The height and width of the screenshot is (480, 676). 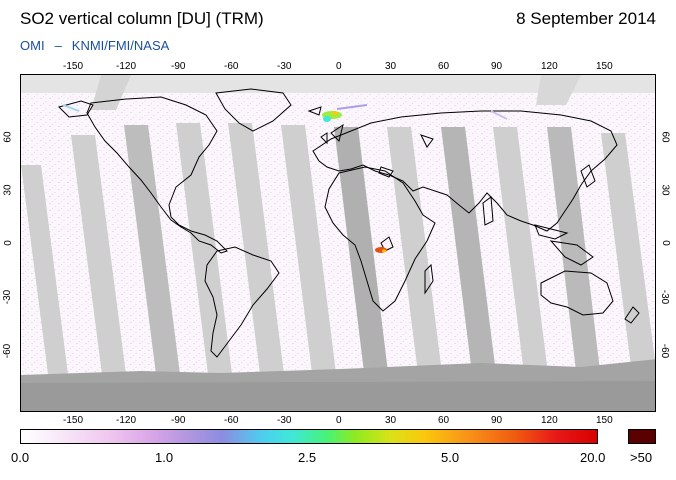 What do you see at coordinates (73, 420) in the screenshot?
I see `x-tick-bottom: -150` at bounding box center [73, 420].